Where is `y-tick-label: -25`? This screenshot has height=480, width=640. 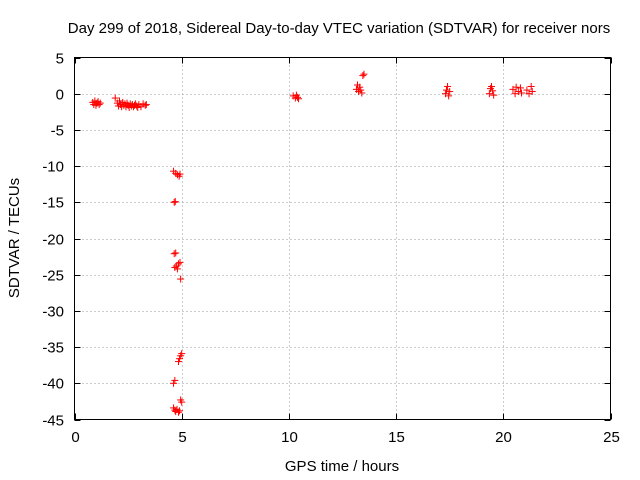 y-tick-label: -25 is located at coordinates (53, 276).